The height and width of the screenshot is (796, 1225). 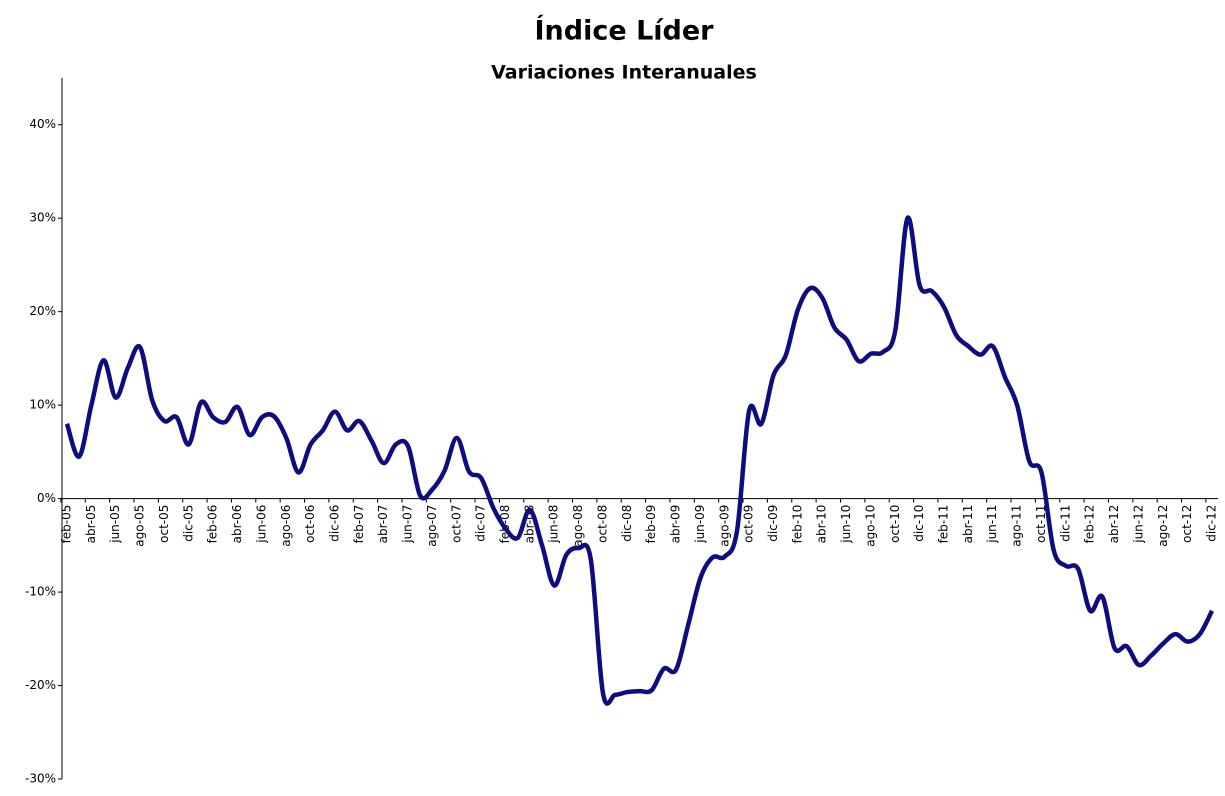 I want to click on y-tick-label: 20%, so click(x=42, y=311).